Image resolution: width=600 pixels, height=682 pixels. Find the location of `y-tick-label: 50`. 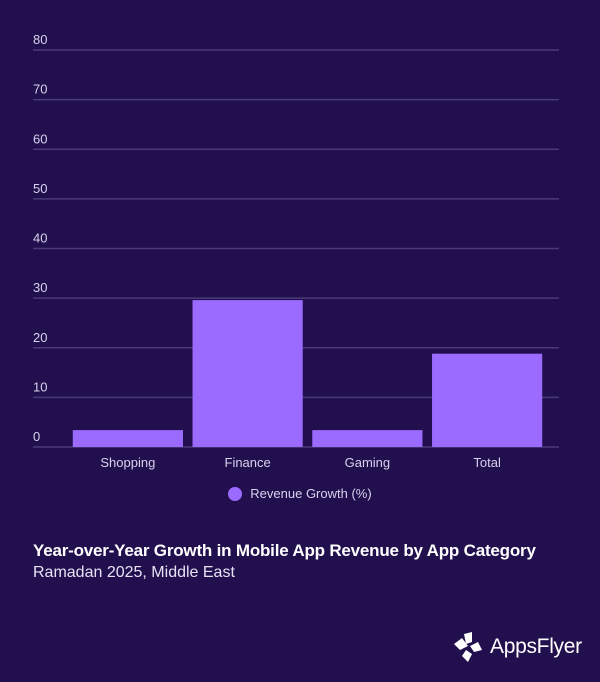

y-tick-label: 50 is located at coordinates (40, 188).